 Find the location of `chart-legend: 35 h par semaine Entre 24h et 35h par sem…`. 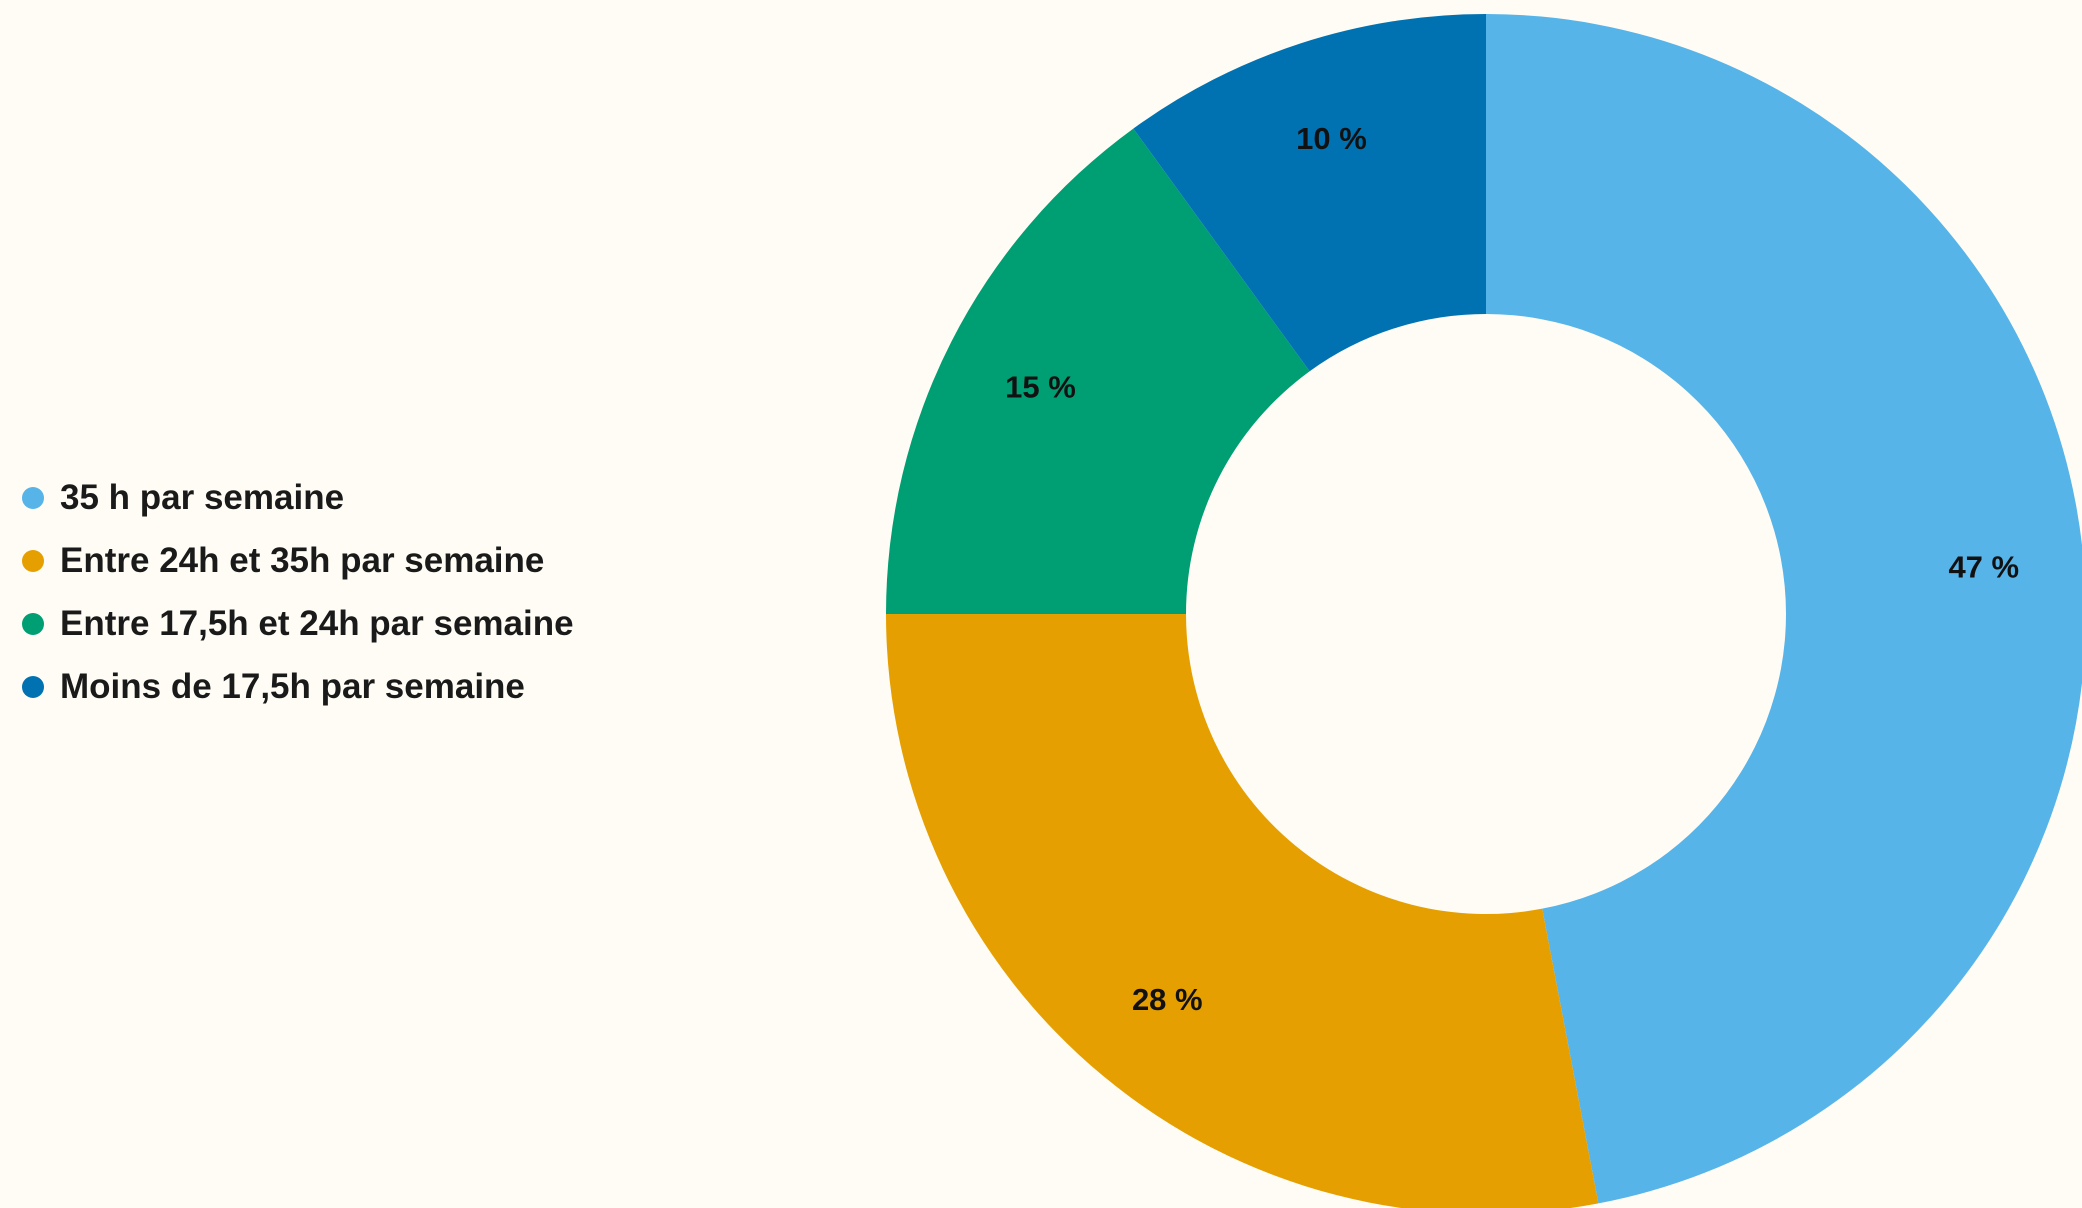

chart-legend: 35 h par semaine Entre 24h et 35h par sem… is located at coordinates (298, 592).